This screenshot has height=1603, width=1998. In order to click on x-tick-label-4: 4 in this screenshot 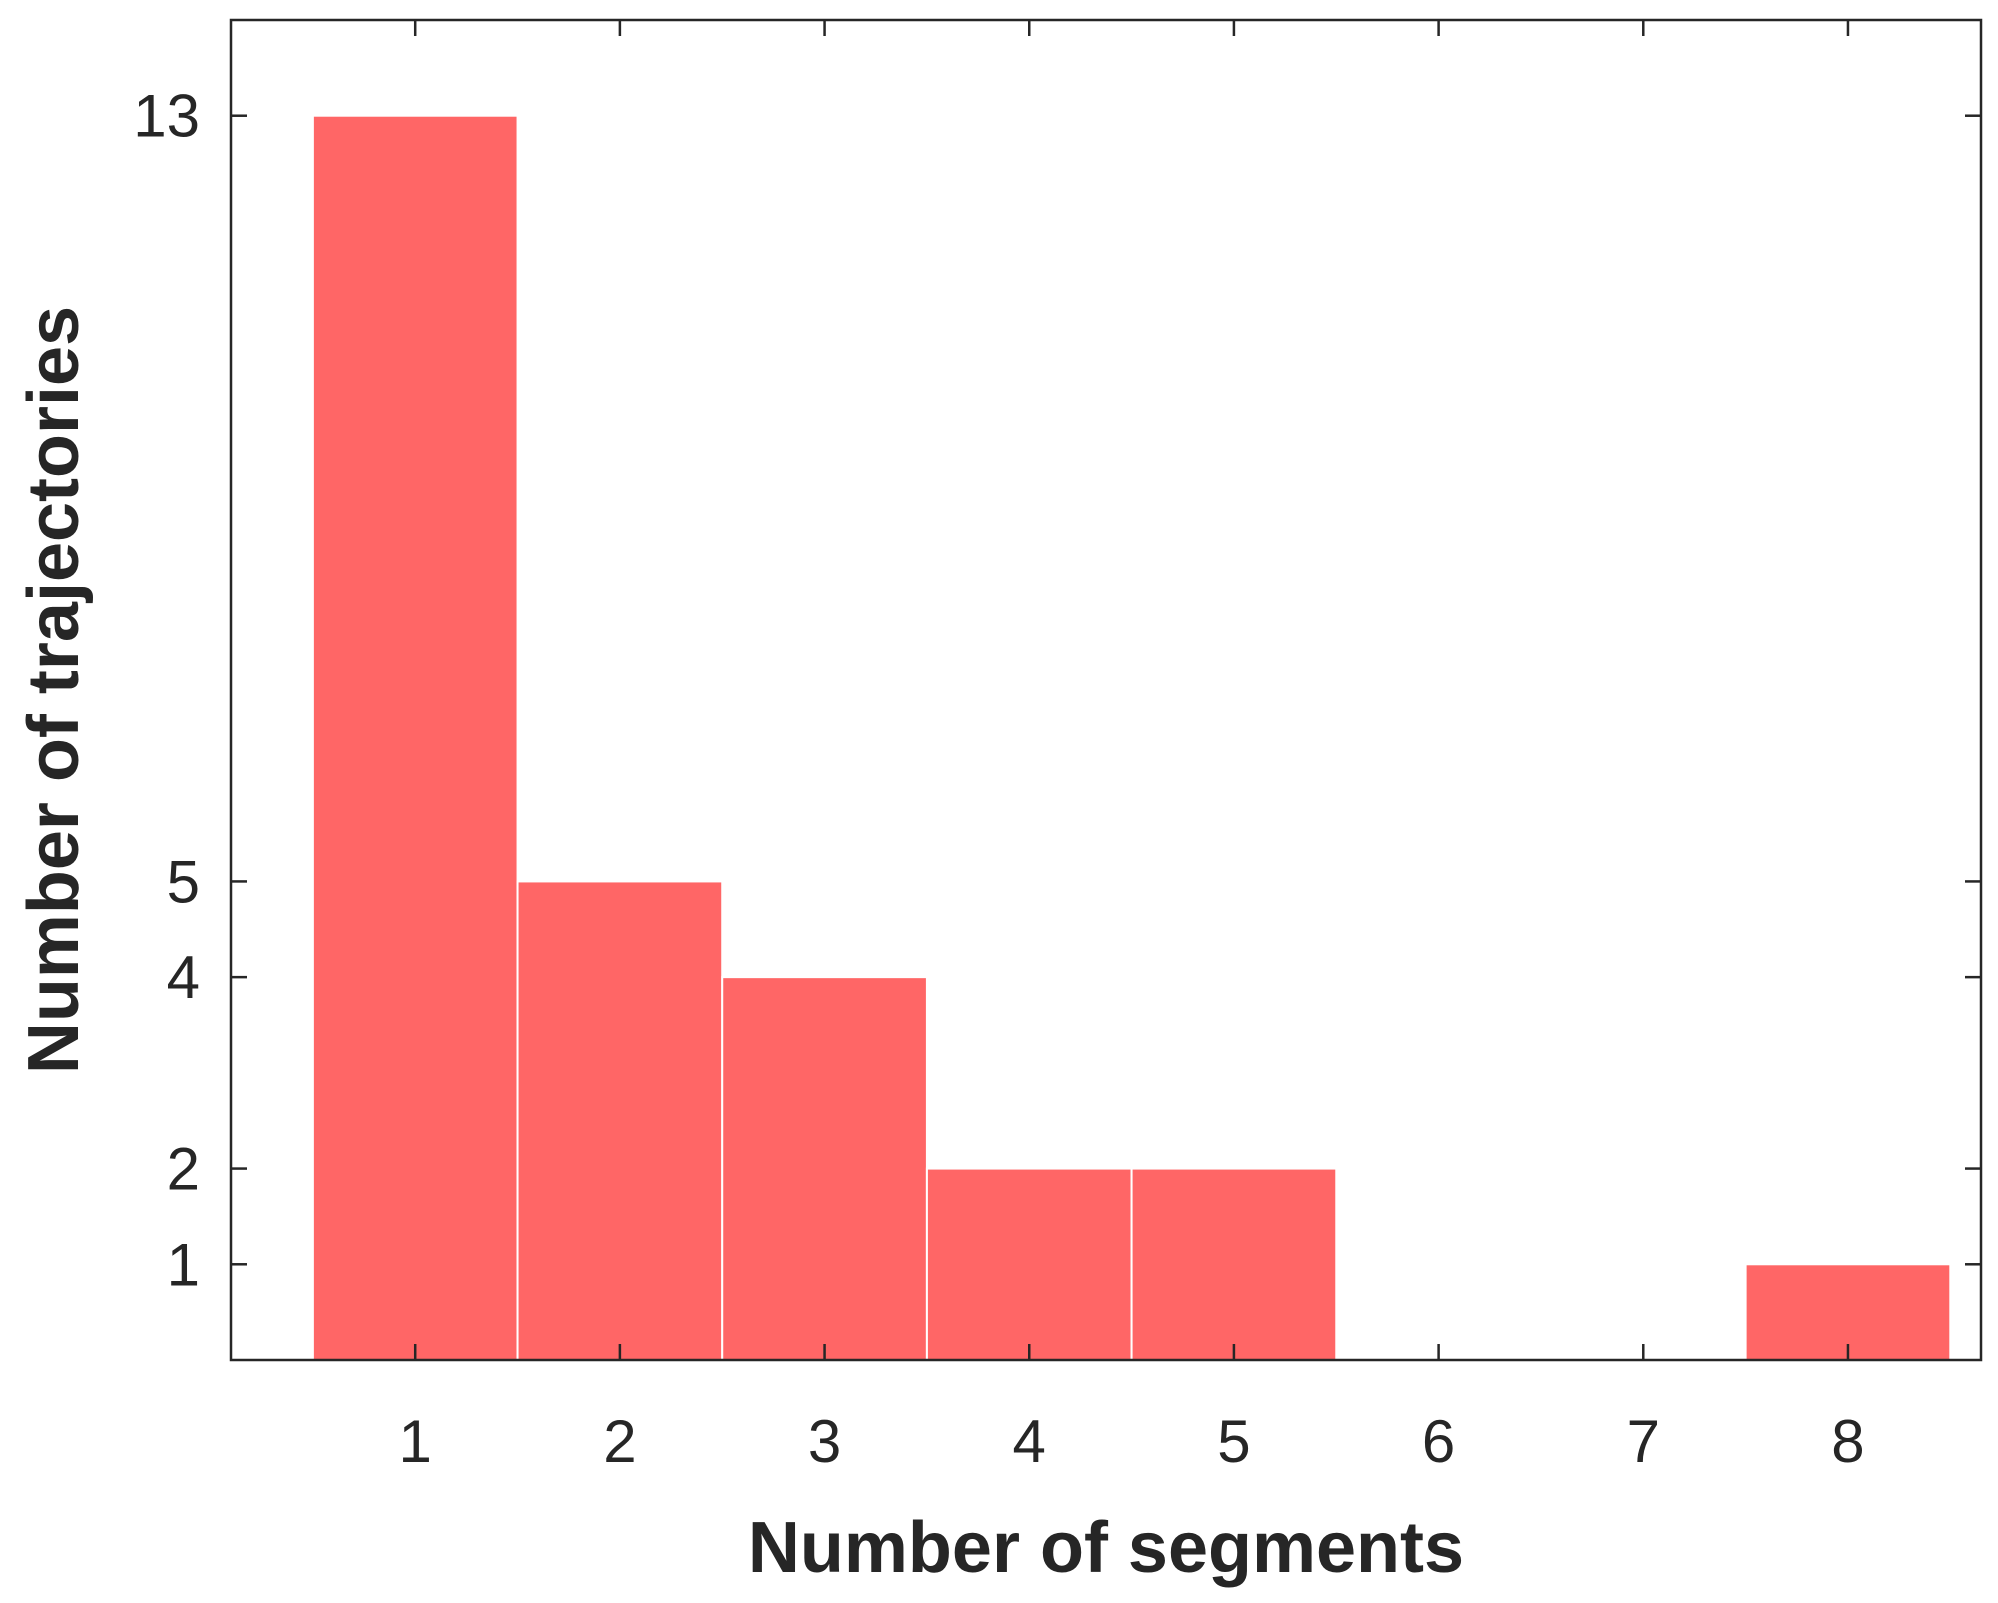, I will do `click(1029, 1441)`.